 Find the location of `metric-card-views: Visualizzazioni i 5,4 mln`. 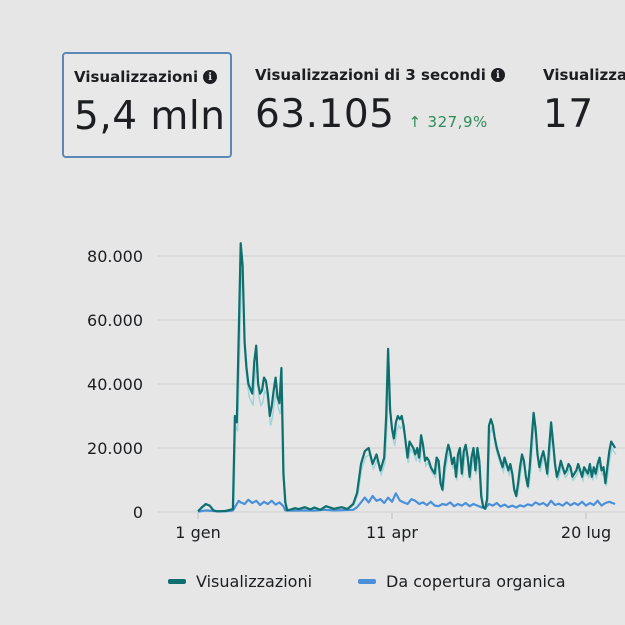

metric-card-views: Visualizzazioni i 5,4 mln is located at coordinates (147, 105).